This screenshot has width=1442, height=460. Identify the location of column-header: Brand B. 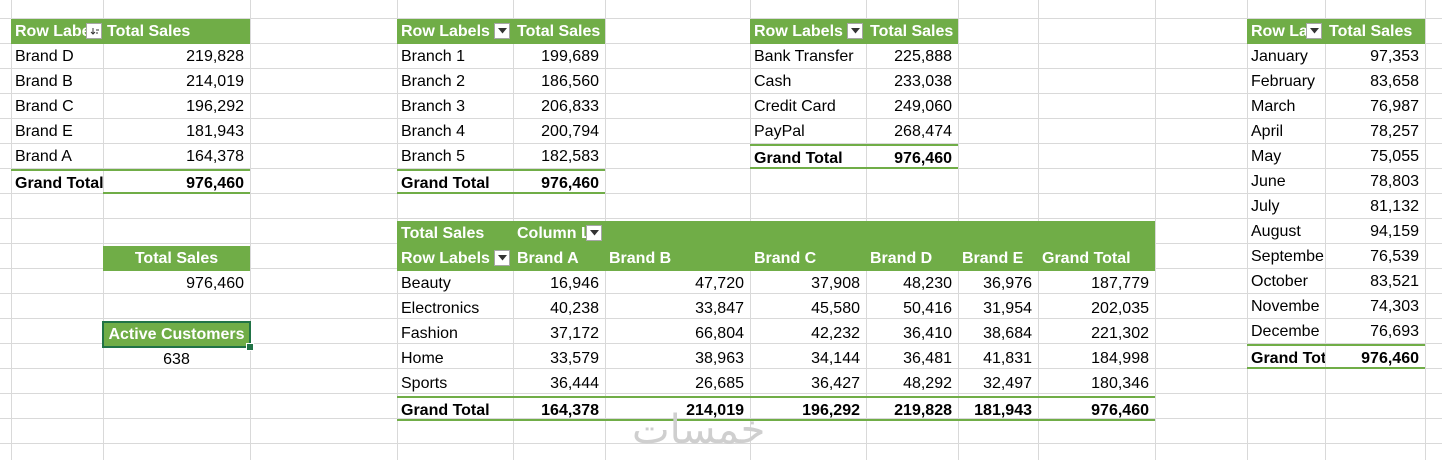
(640, 258).